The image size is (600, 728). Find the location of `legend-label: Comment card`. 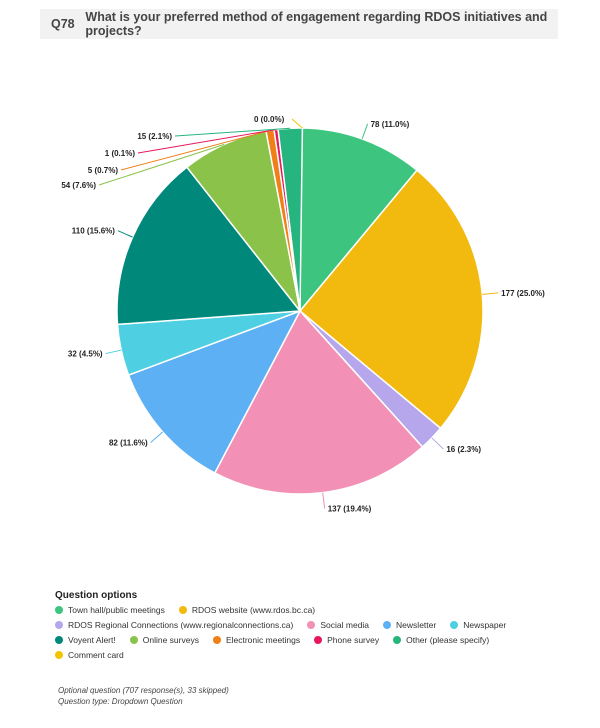

legend-label: Comment card is located at coordinates (96, 655).